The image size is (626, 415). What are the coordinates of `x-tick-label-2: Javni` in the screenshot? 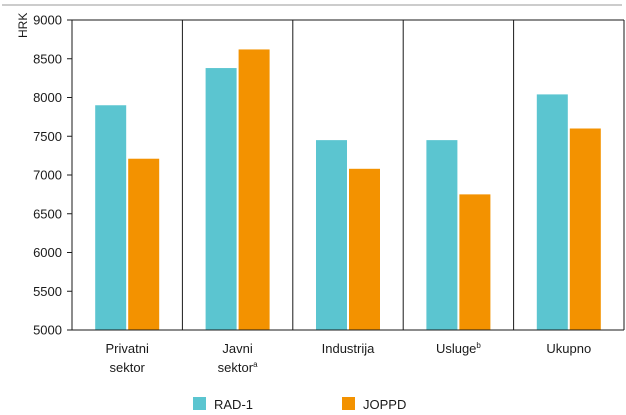 It's located at (237, 348).